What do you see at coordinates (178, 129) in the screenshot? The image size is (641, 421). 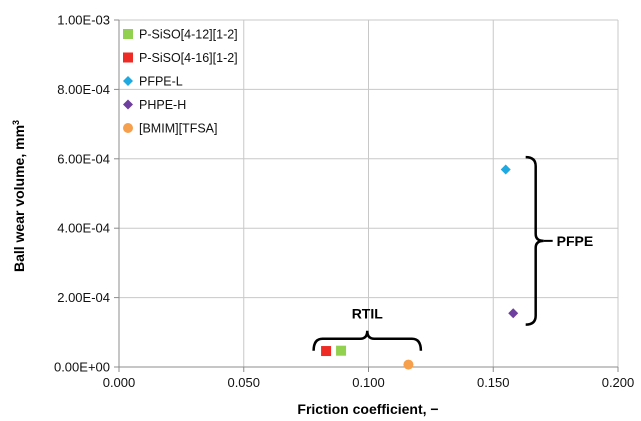 I see `legend-label: [BMIM][TFSA]` at bounding box center [178, 129].